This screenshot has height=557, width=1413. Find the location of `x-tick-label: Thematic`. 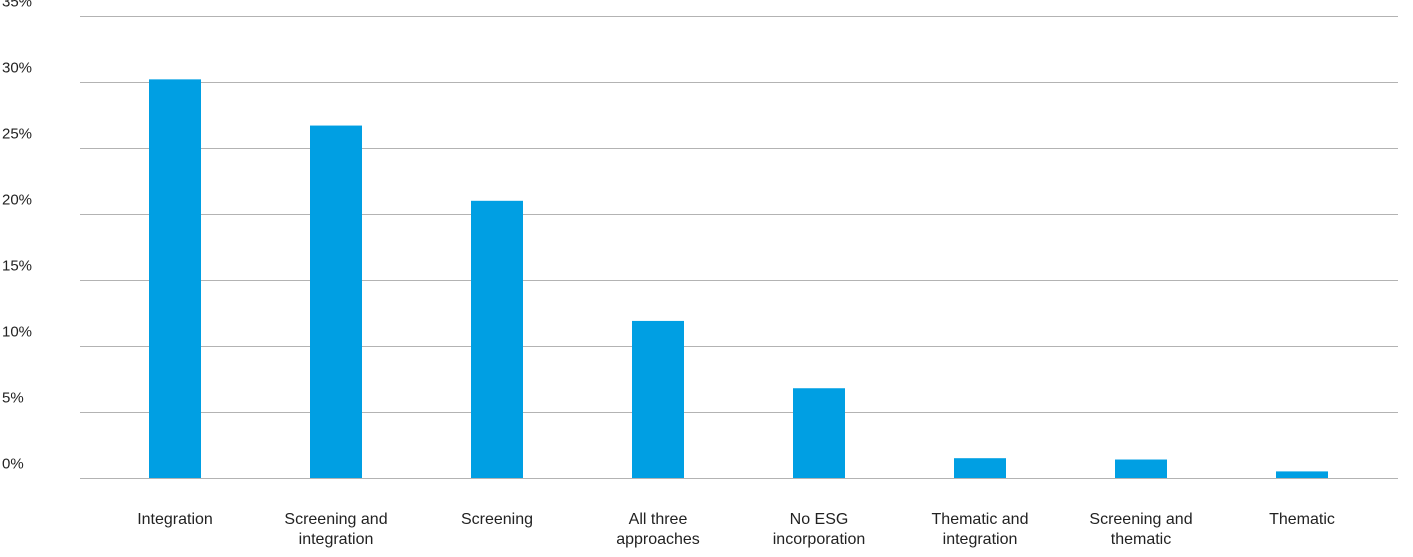

x-tick-label: Thematic is located at coordinates (1302, 519).